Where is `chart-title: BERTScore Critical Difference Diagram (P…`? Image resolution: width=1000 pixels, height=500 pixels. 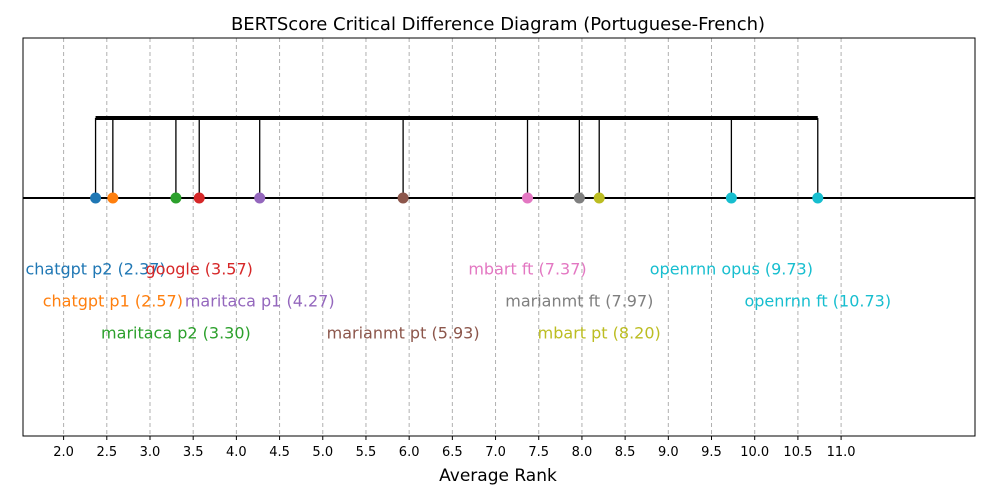
chart-title: BERTScore Critical Difference Diagram (P… is located at coordinates (498, 24).